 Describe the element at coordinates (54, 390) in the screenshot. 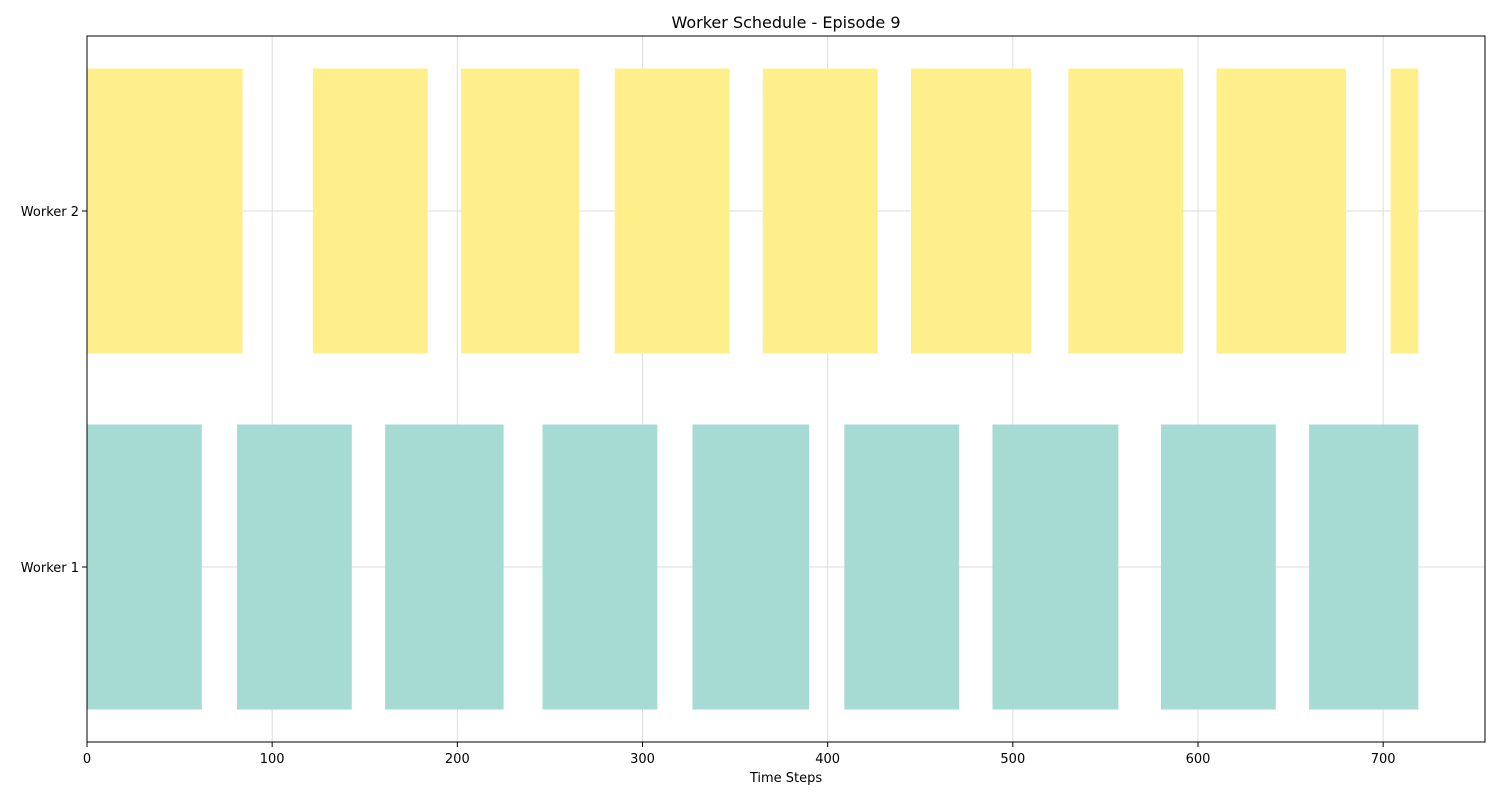

I see `y-axis-ticks: Worker 1 Worker 2` at that location.